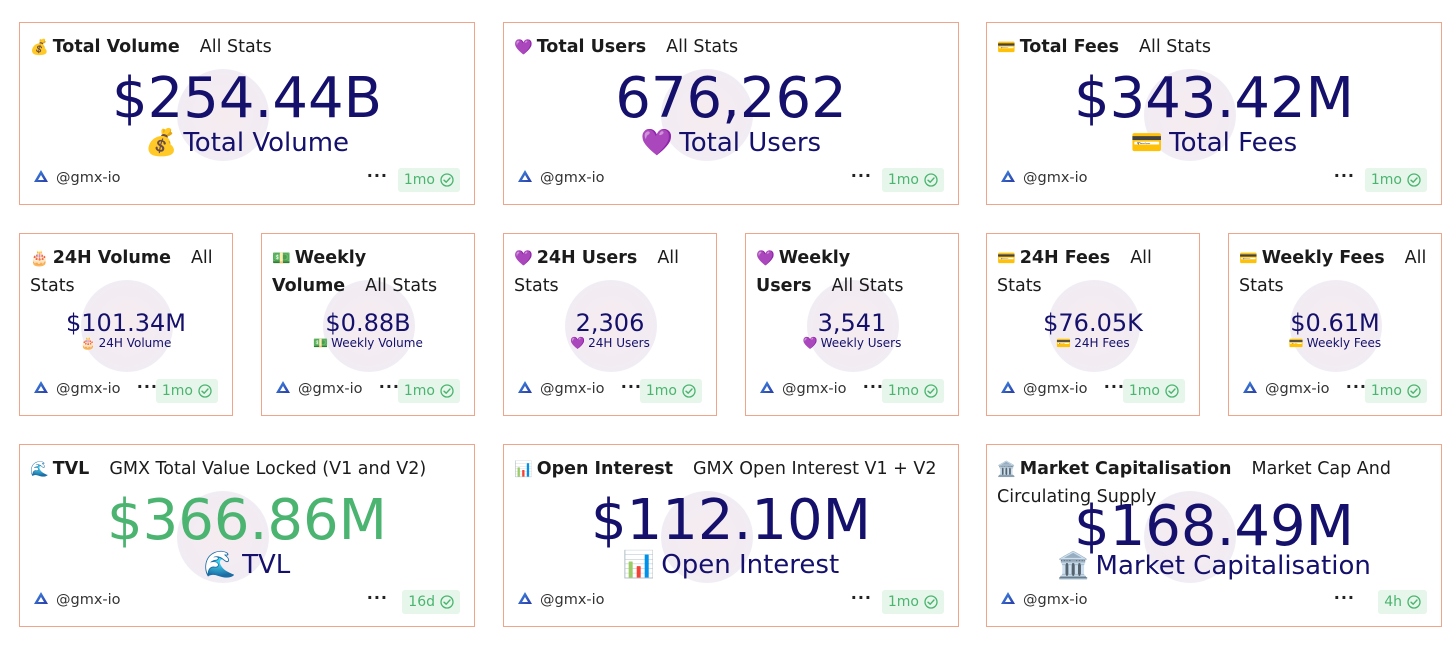 This screenshot has width=1456, height=651. I want to click on stat-value: $112.10M, so click(731, 520).